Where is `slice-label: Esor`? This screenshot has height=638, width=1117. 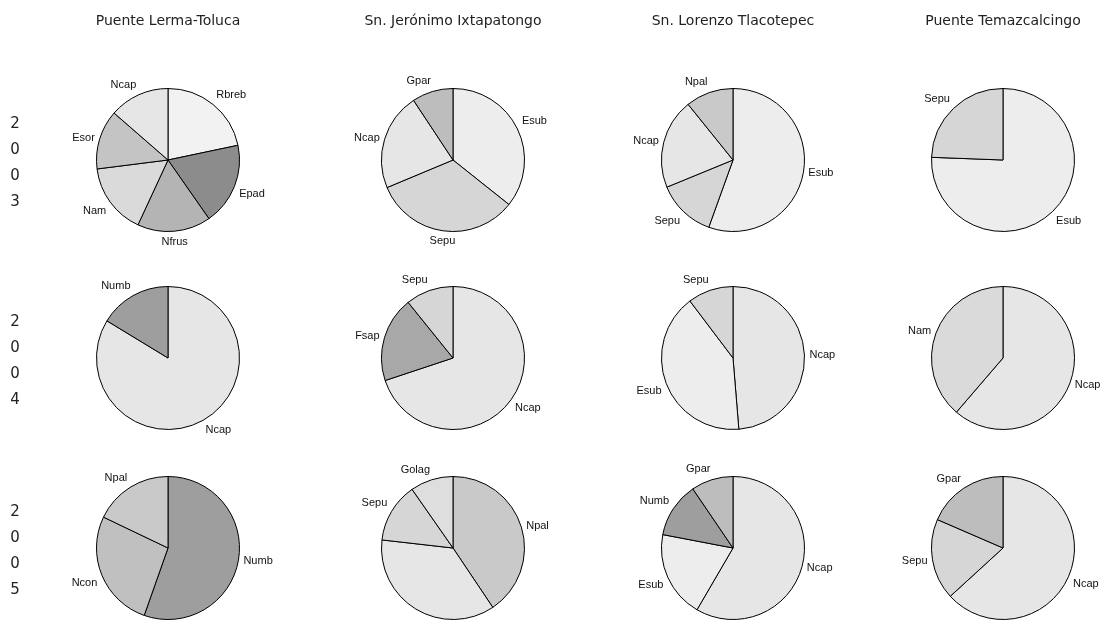
slice-label: Esor is located at coordinates (84, 136).